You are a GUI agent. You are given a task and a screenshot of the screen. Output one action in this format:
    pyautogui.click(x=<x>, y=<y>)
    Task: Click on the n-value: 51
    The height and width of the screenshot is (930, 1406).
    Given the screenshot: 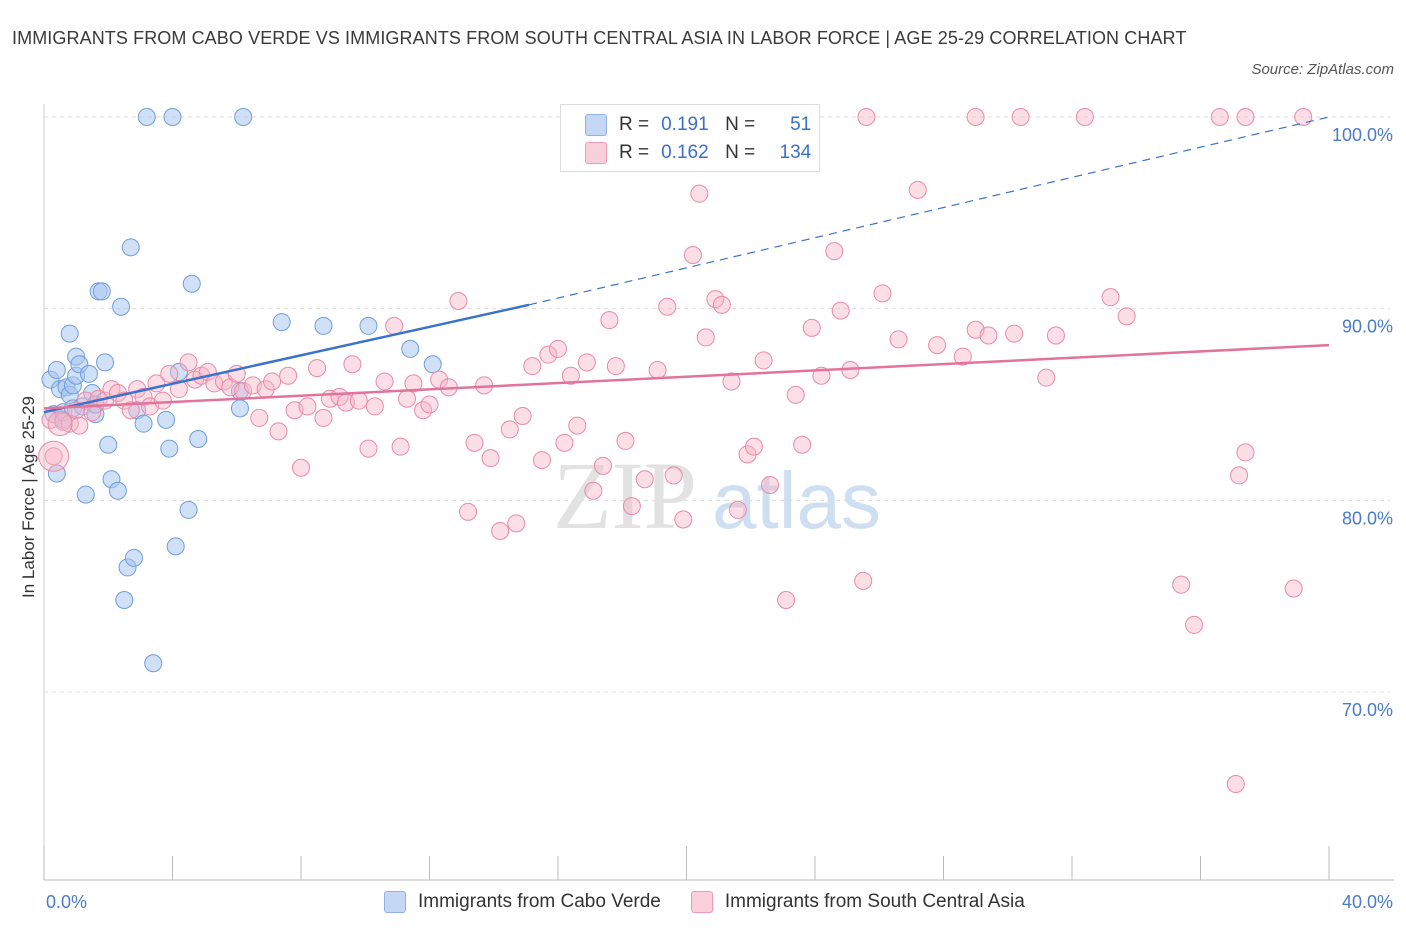 What is the action you would take?
    pyautogui.click(x=801, y=124)
    